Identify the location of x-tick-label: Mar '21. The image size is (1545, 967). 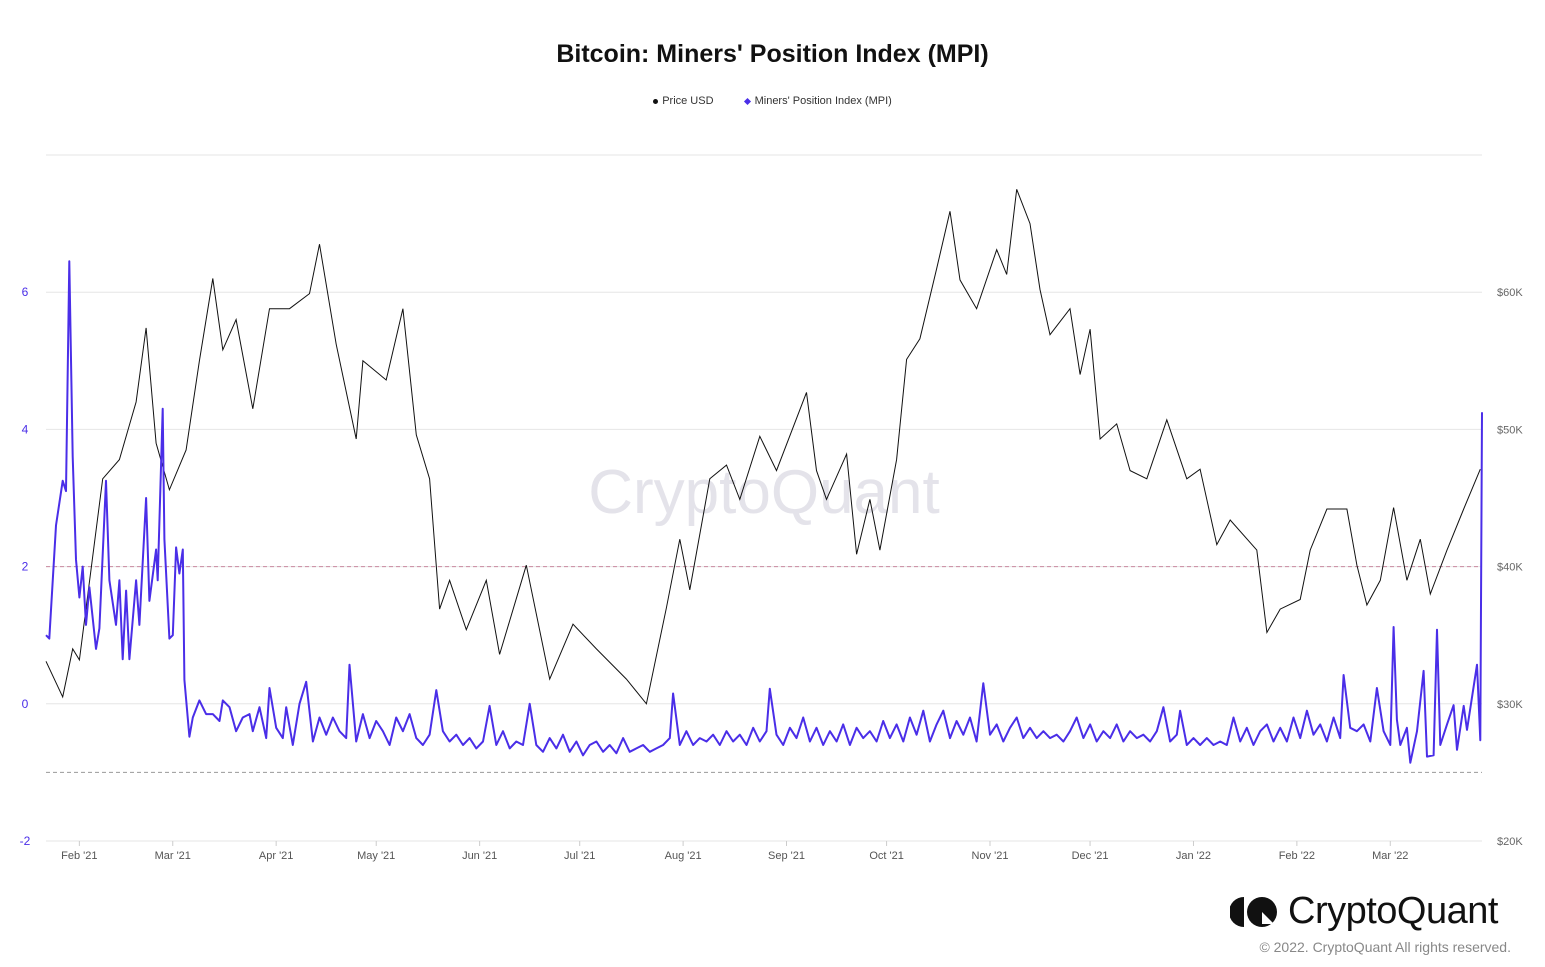
(173, 856).